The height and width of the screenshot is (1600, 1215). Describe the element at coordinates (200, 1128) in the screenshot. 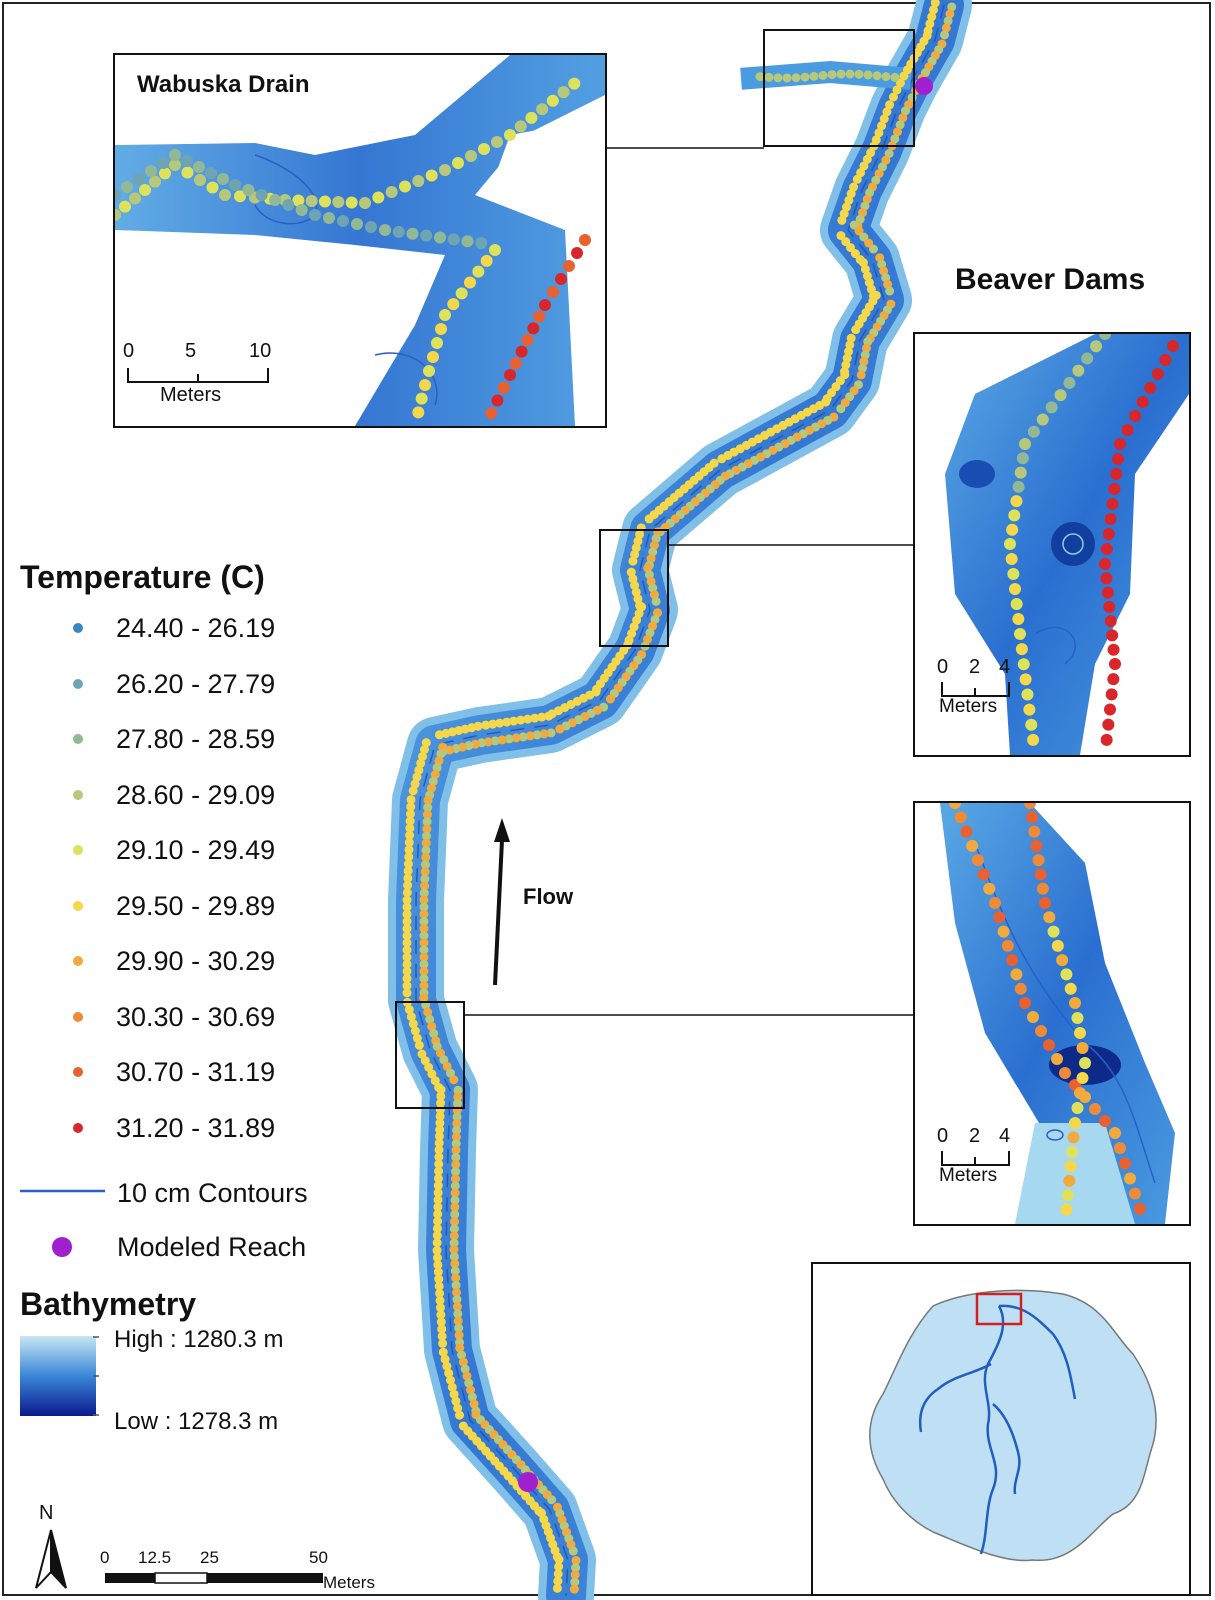

I see `legend-temperature-class: 31.20 - 31.89` at that location.